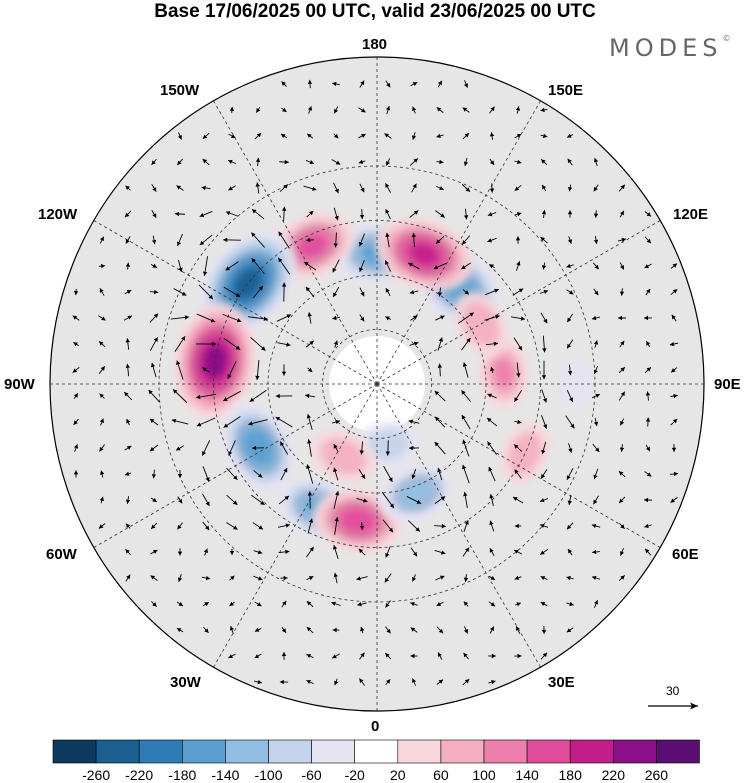  Describe the element at coordinates (96, 775) in the screenshot. I see `colorbar-tick-label: -260` at that location.